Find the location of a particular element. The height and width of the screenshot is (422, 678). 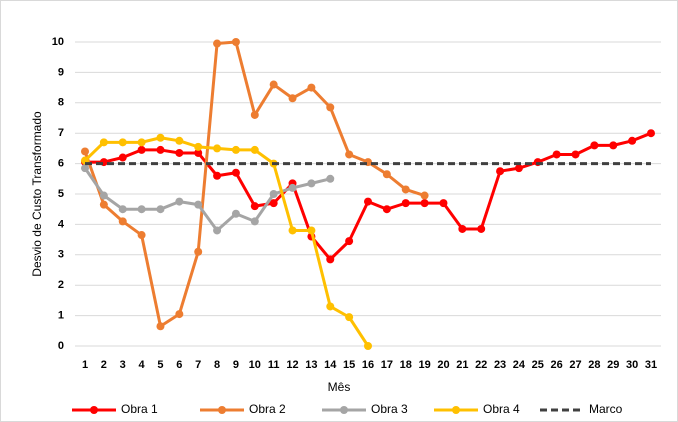

x-tick-label: 5 is located at coordinates (160, 365).